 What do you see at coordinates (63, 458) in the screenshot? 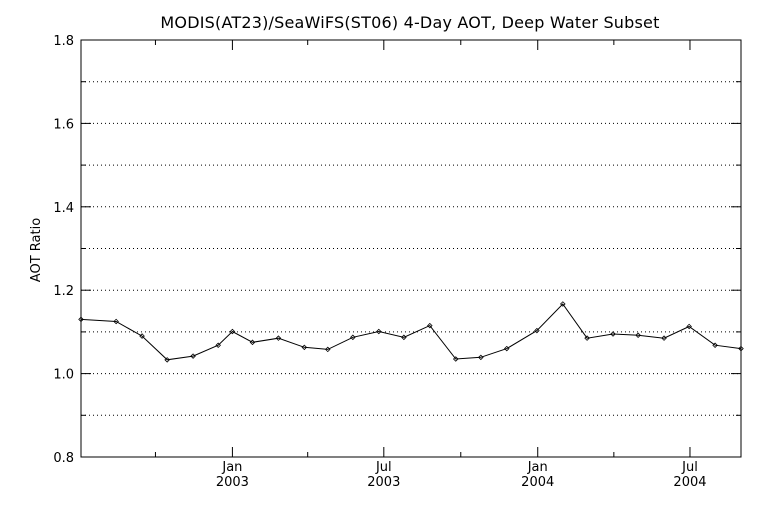
I see `y-tick-label: 0.8` at bounding box center [63, 458].